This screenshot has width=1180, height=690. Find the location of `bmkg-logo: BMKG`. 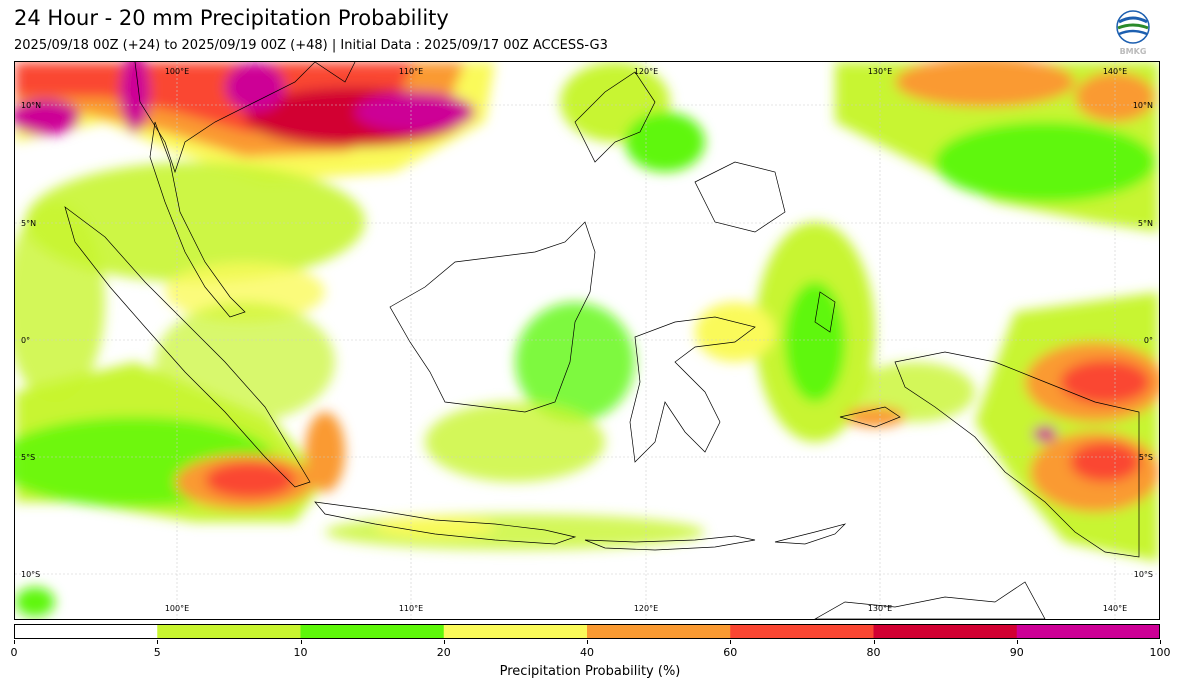

bmkg-logo: BMKG is located at coordinates (1133, 33).